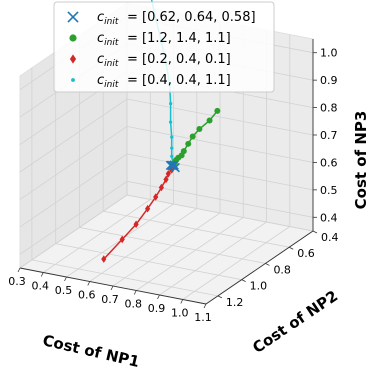  Describe the element at coordinates (91, 351) in the screenshot. I see `x-axis-title: Cost of NP1` at that location.